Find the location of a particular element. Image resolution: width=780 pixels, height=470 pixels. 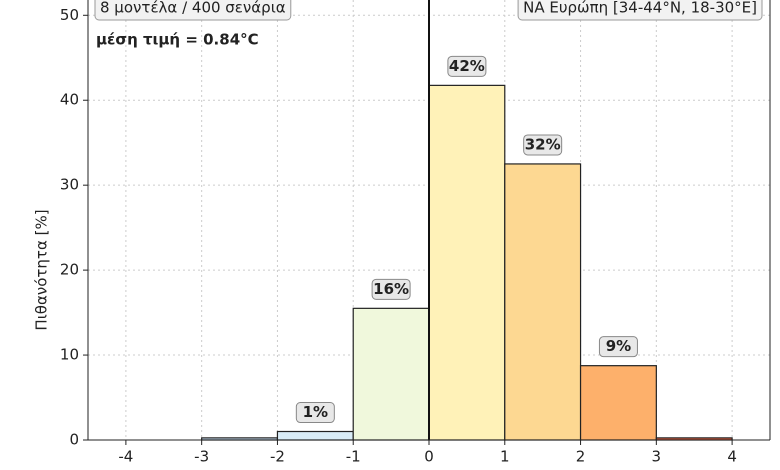

x-tick-label: 4 is located at coordinates (732, 457).